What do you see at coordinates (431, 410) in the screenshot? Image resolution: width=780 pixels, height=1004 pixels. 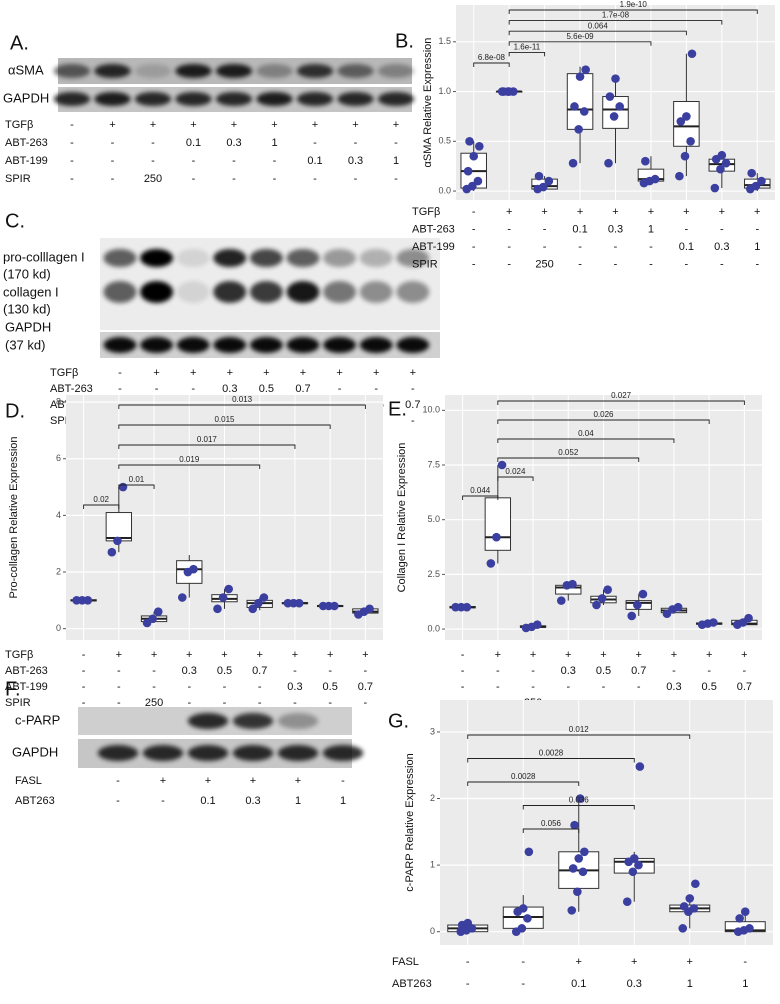 I see `y-tick-label: 10.0` at bounding box center [431, 410].